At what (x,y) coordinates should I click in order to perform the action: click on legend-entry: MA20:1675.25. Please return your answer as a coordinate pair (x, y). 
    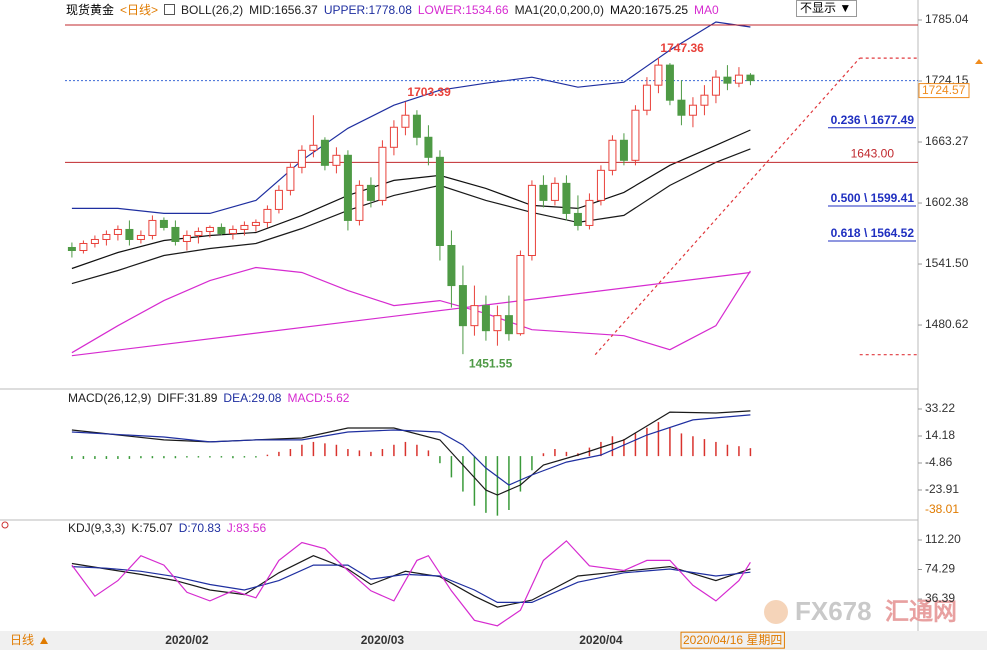
    Looking at the image, I should click on (649, 9).